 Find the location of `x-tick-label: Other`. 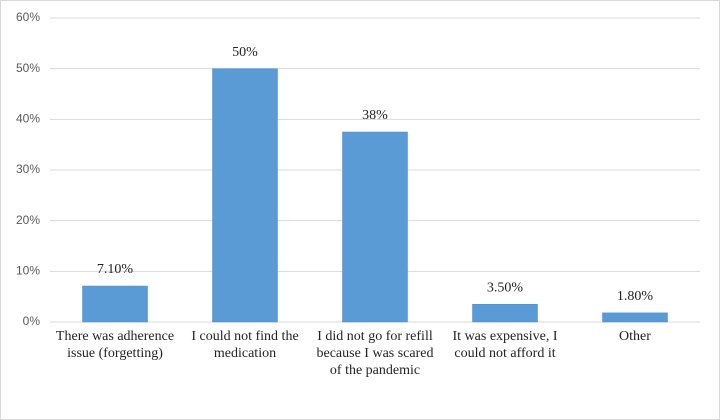

x-tick-label: Other is located at coordinates (635, 336).